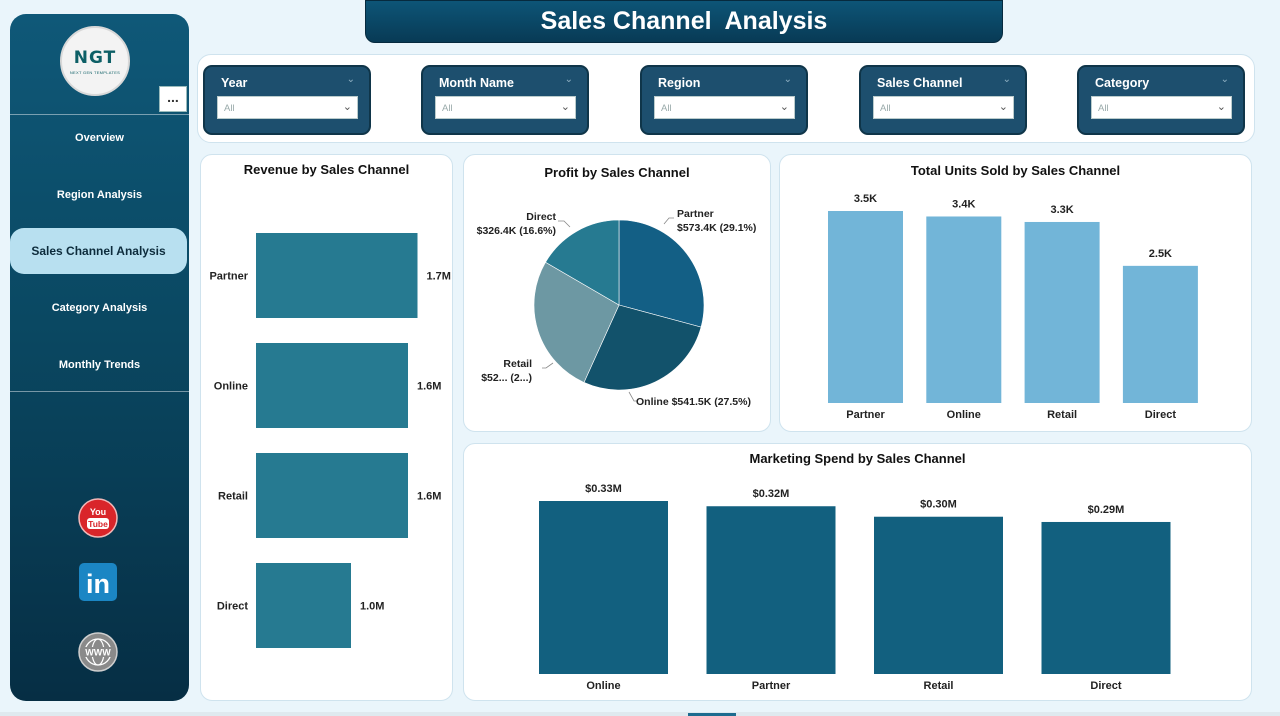 The height and width of the screenshot is (716, 1280). What do you see at coordinates (326, 169) in the screenshot?
I see `chart-title: Revenue by Sales Channel` at bounding box center [326, 169].